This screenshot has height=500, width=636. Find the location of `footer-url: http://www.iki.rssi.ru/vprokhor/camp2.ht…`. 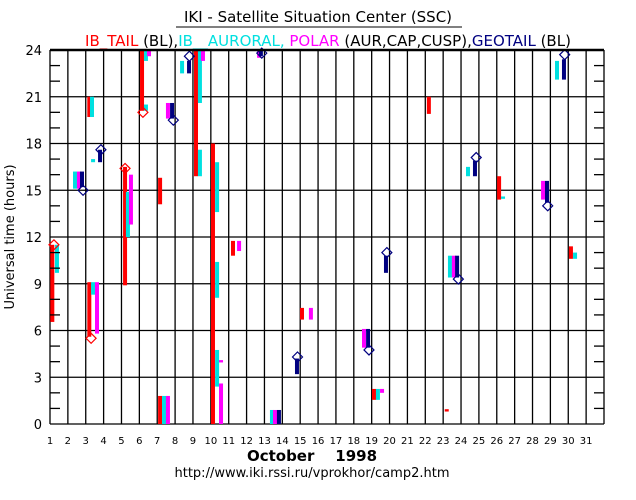

footer-url: http://www.iki.rssi.ru/vprokhor/camp2.ht… is located at coordinates (312, 473).